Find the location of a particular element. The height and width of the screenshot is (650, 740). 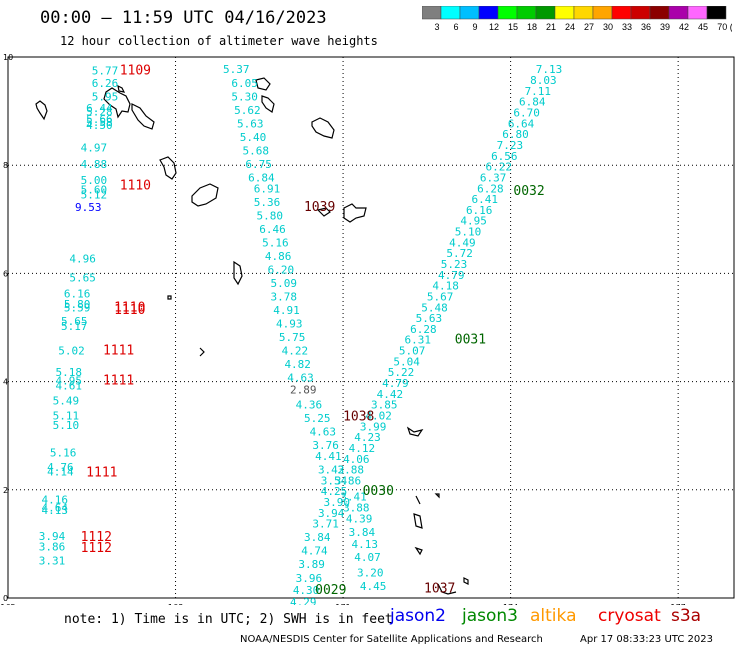

wave-height-value: 5.59 is located at coordinates (77, 307).